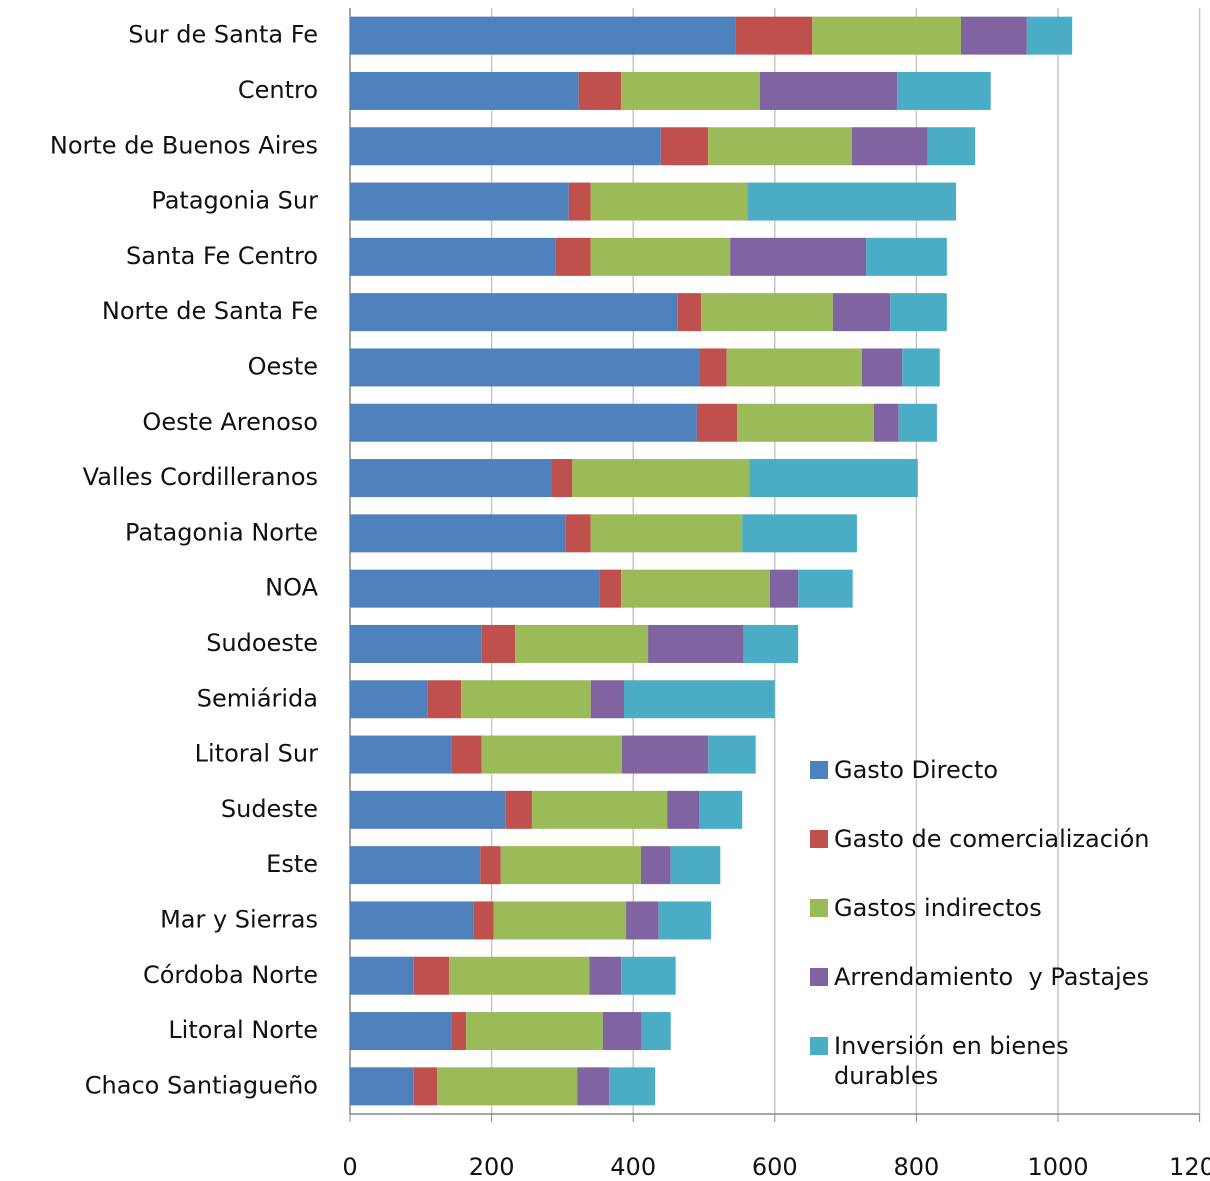 Image resolution: width=1210 pixels, height=1181 pixels. I want to click on y-tick-label: Litoral Sur, so click(256, 754).